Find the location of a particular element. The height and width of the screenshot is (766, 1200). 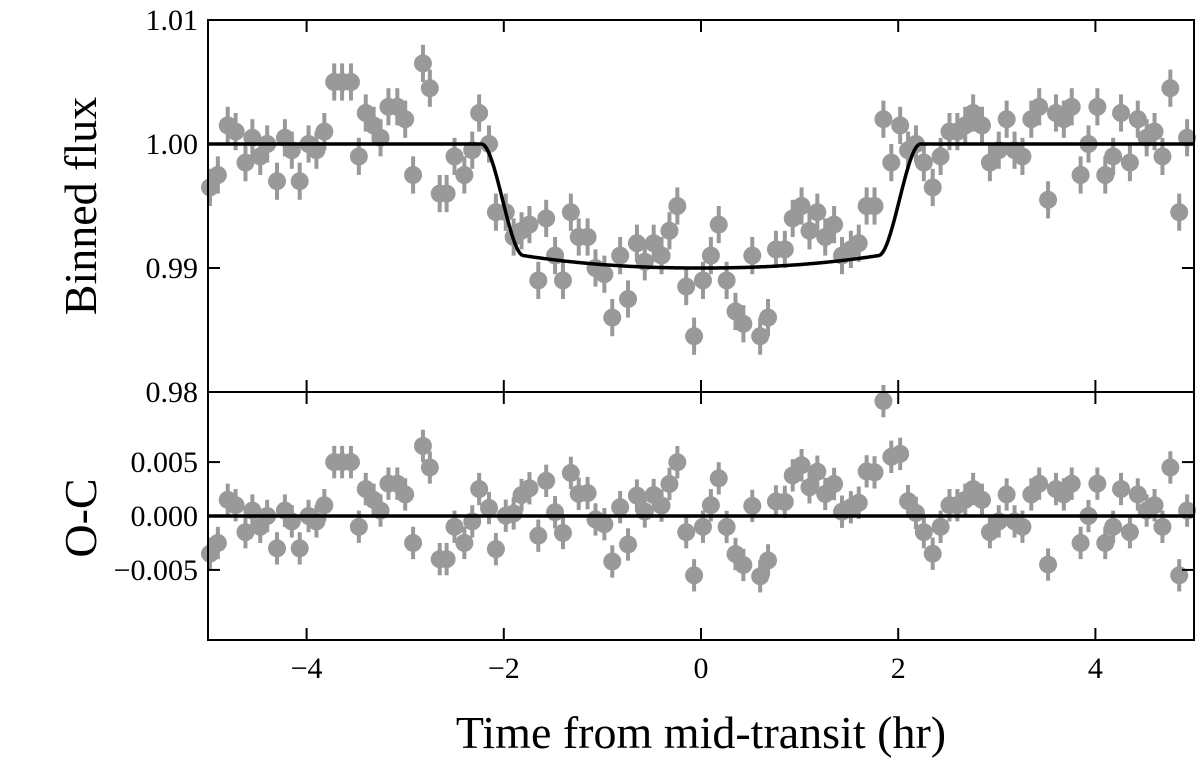

x-axis-title: Time from mid-transit (hr) is located at coordinates (701, 732).